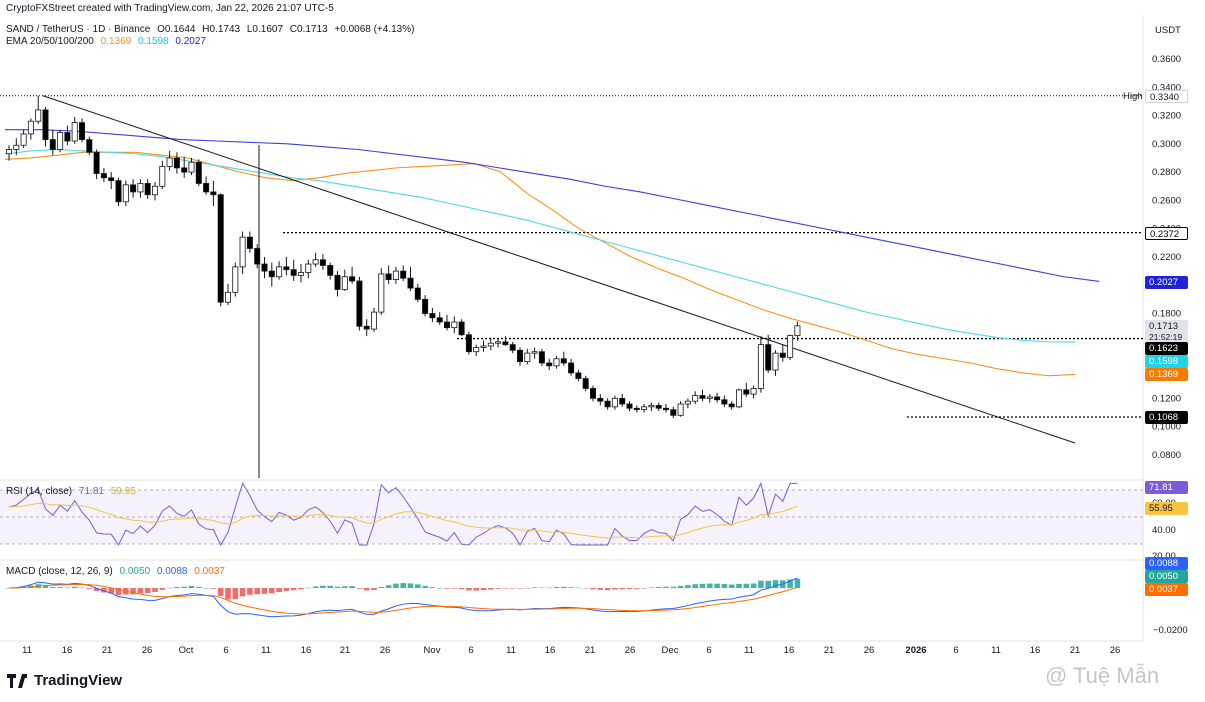  Describe the element at coordinates (153, 41) in the screenshot. I see `ema-value-cyan: 0.1598` at that location.